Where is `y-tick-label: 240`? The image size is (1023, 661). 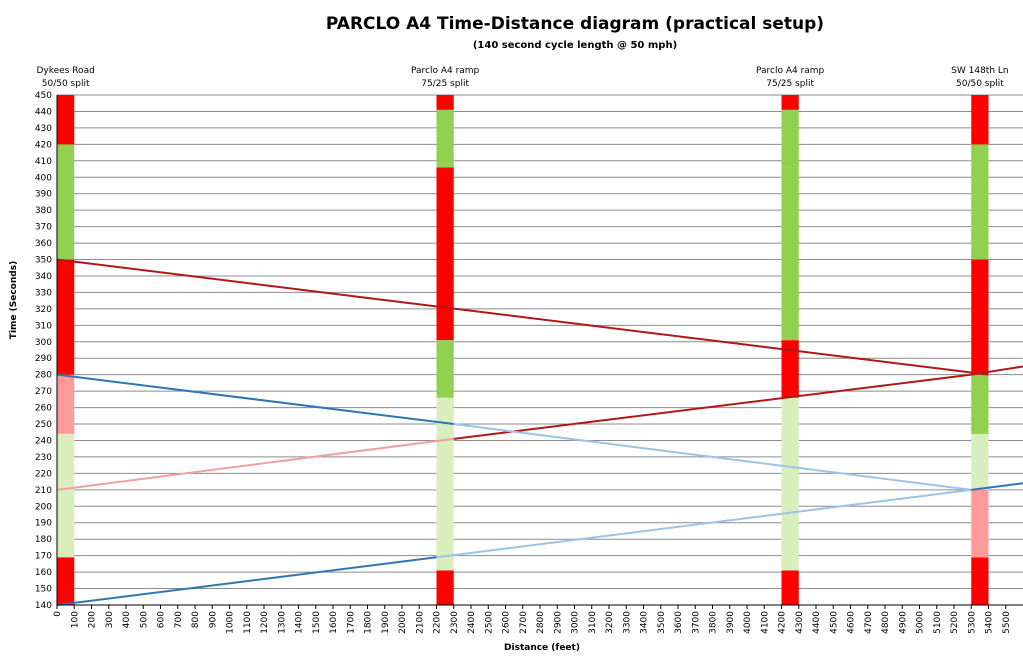 y-tick-label: 240 is located at coordinates (43, 441).